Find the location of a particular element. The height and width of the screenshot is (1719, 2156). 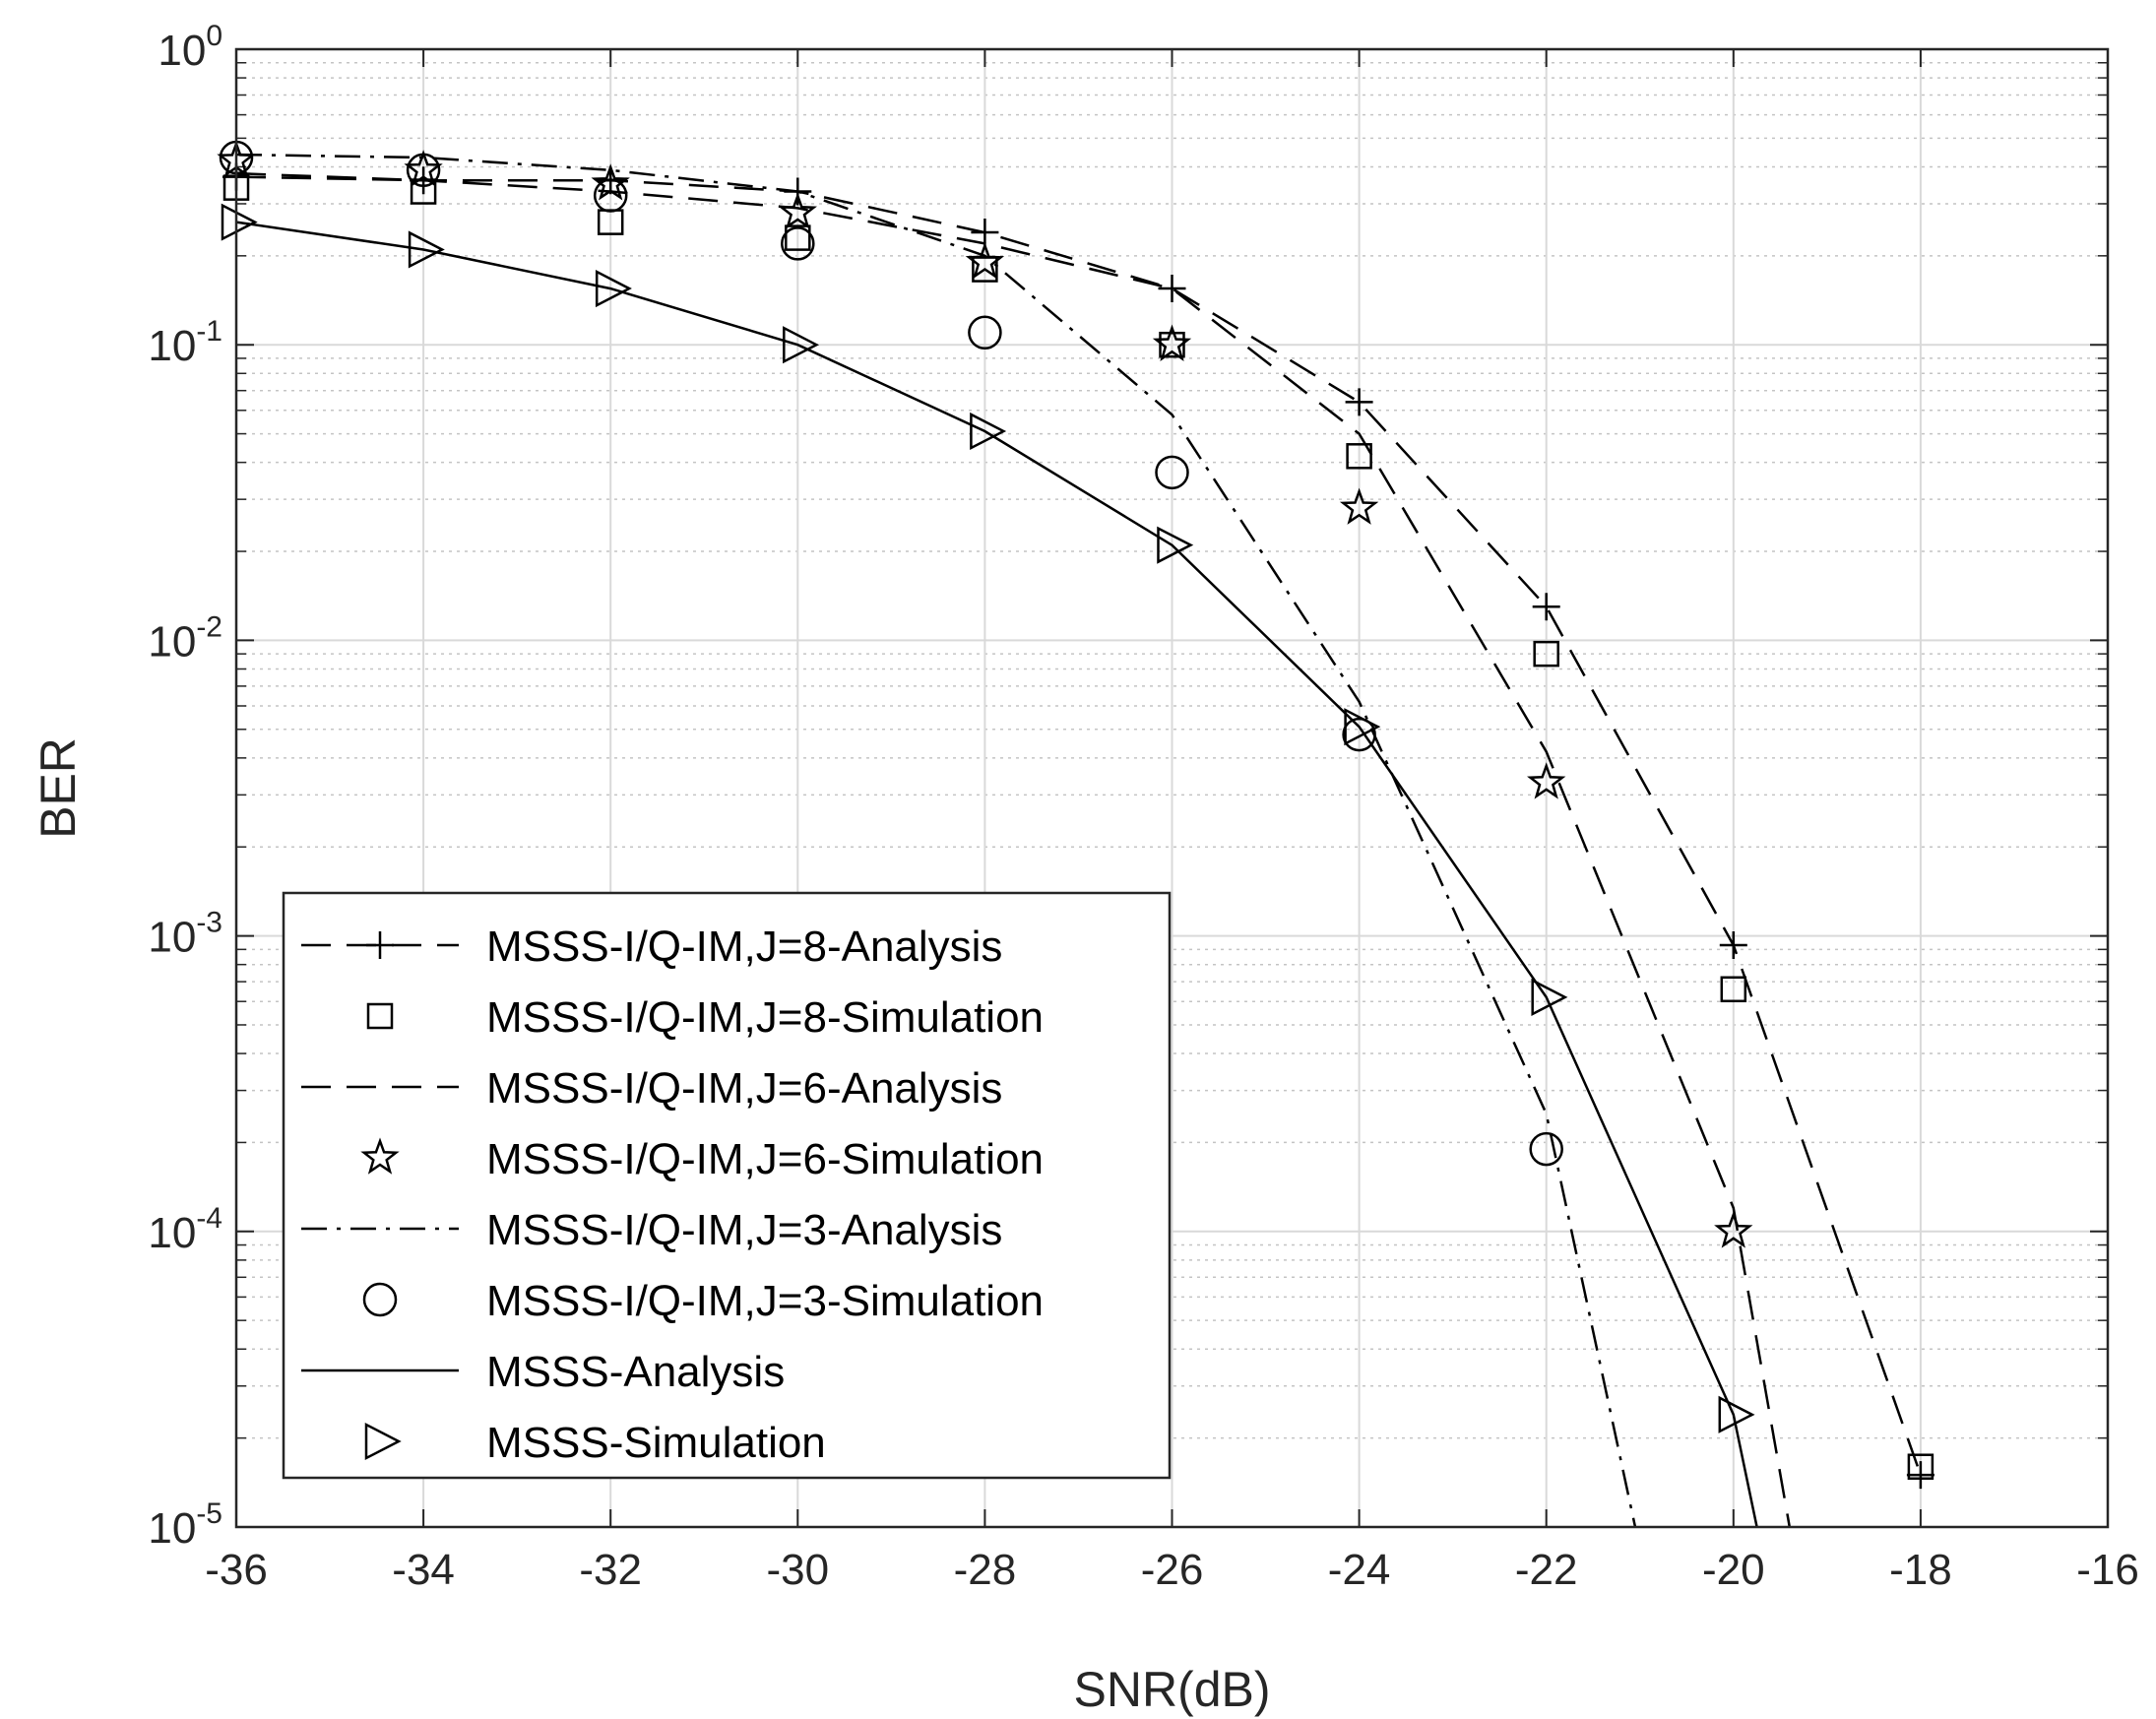

legend-label: MSSS-Simulation is located at coordinates (656, 1443).